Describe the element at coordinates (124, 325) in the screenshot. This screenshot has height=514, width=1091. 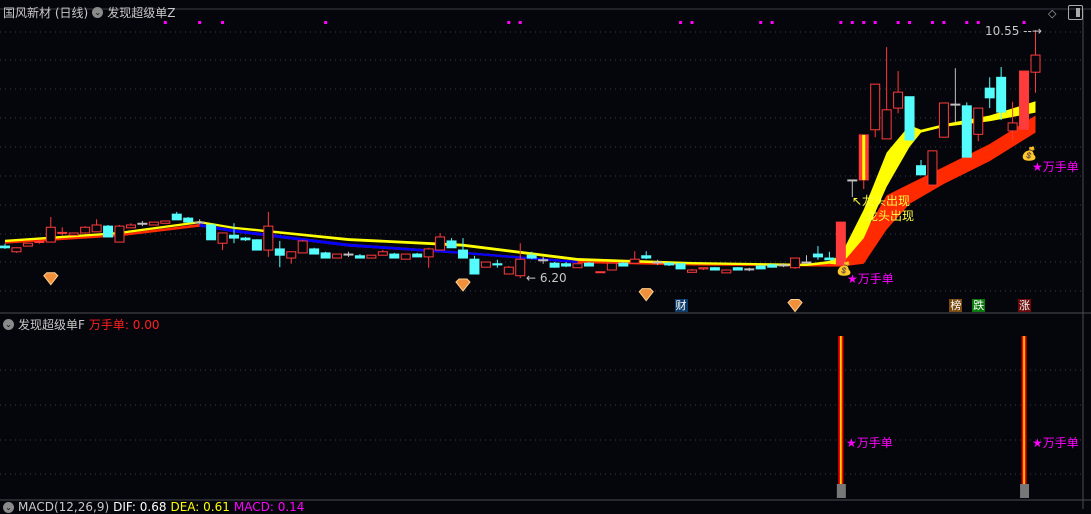
I see `sub-indicator-value: 万手单: 0.00` at that location.